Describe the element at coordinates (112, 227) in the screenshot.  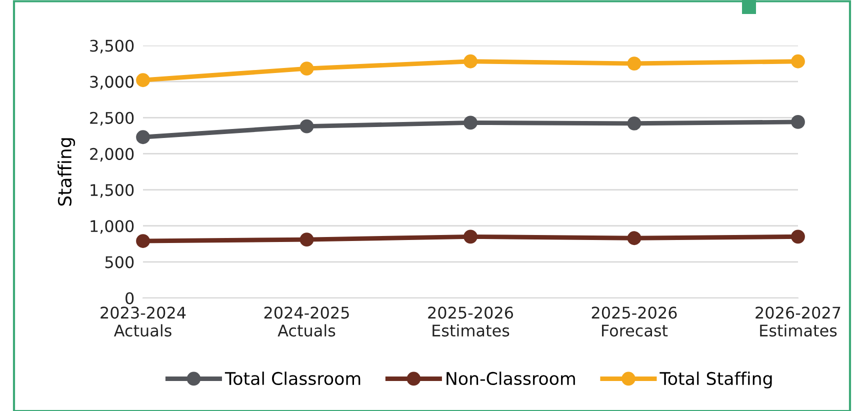
I see `y-tick-label: 1,000` at that location.